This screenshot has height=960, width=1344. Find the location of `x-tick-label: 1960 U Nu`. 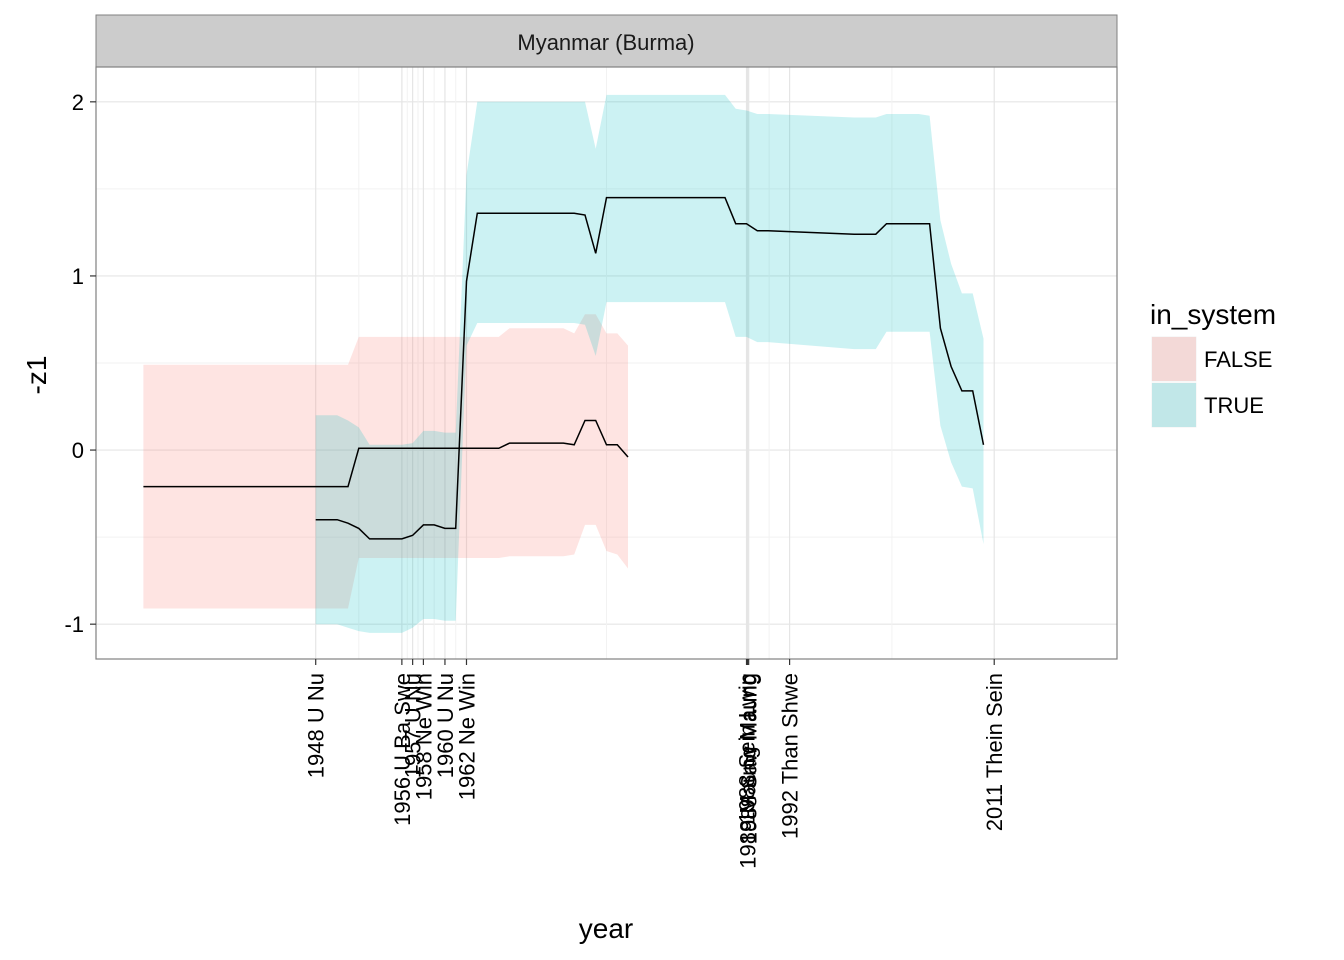

x-tick-label: 1960 U Nu is located at coordinates (445, 725).